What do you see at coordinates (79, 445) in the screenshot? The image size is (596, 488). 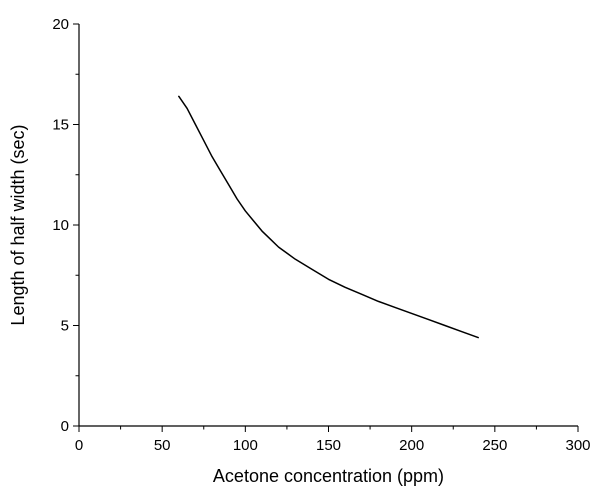 I see `x-tick-label: 0` at bounding box center [79, 445].